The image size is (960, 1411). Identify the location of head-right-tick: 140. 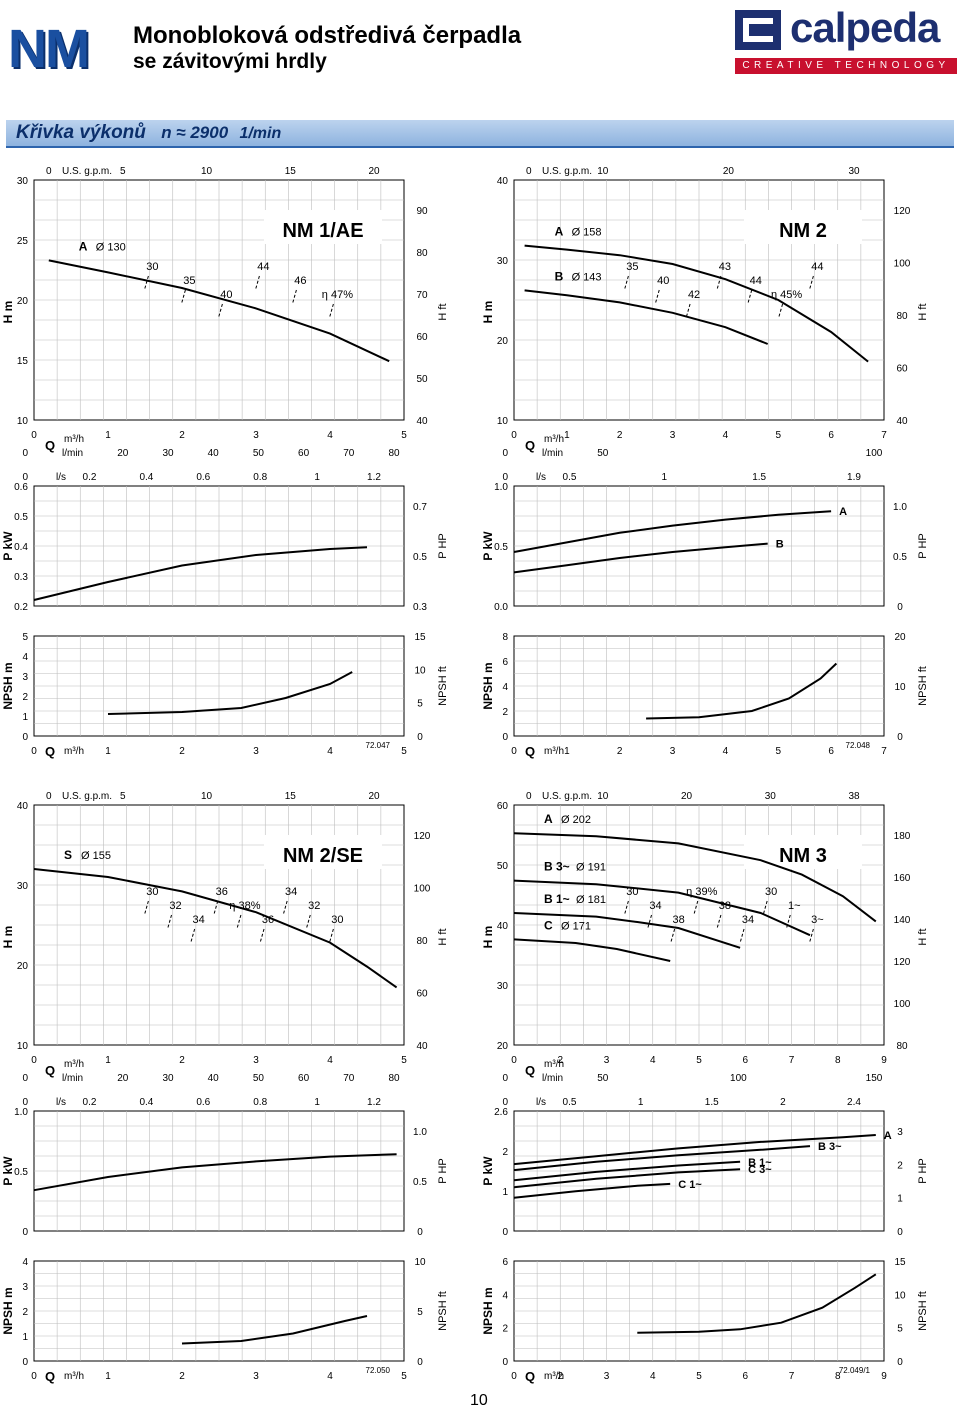
(902, 920).